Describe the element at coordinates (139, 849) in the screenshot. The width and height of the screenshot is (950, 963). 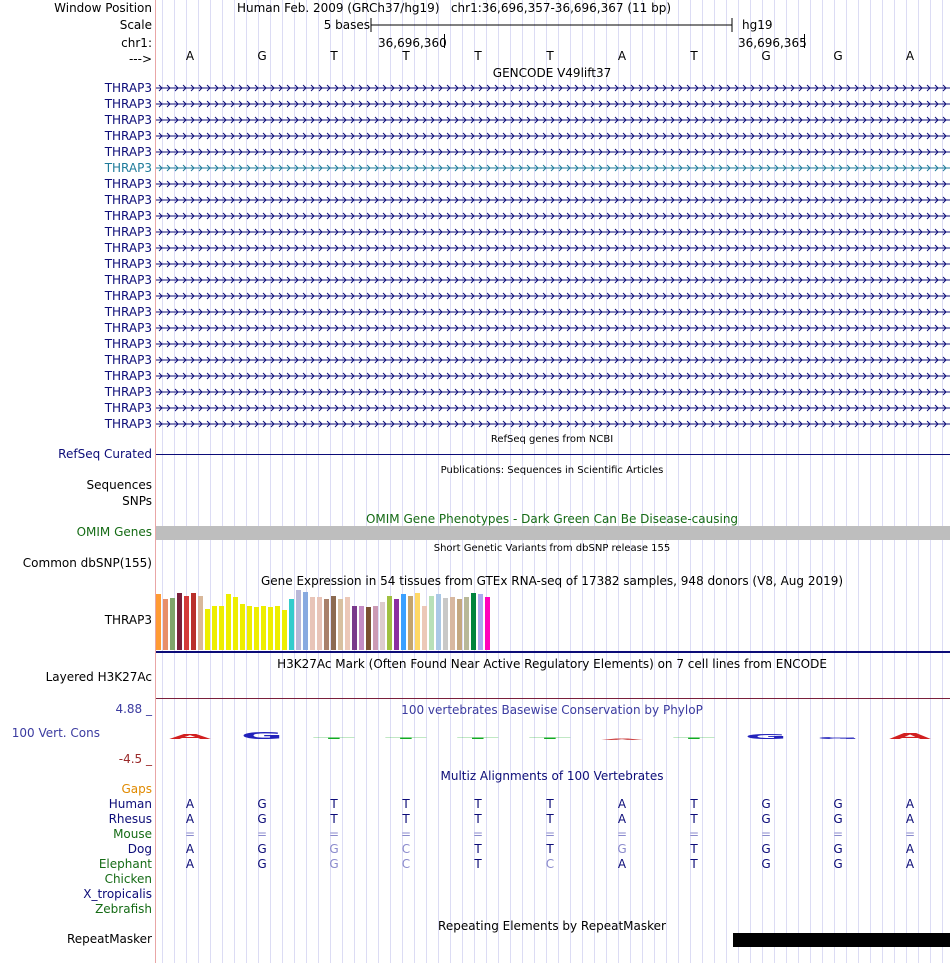
I see `multiz-species-label: Dog` at that location.